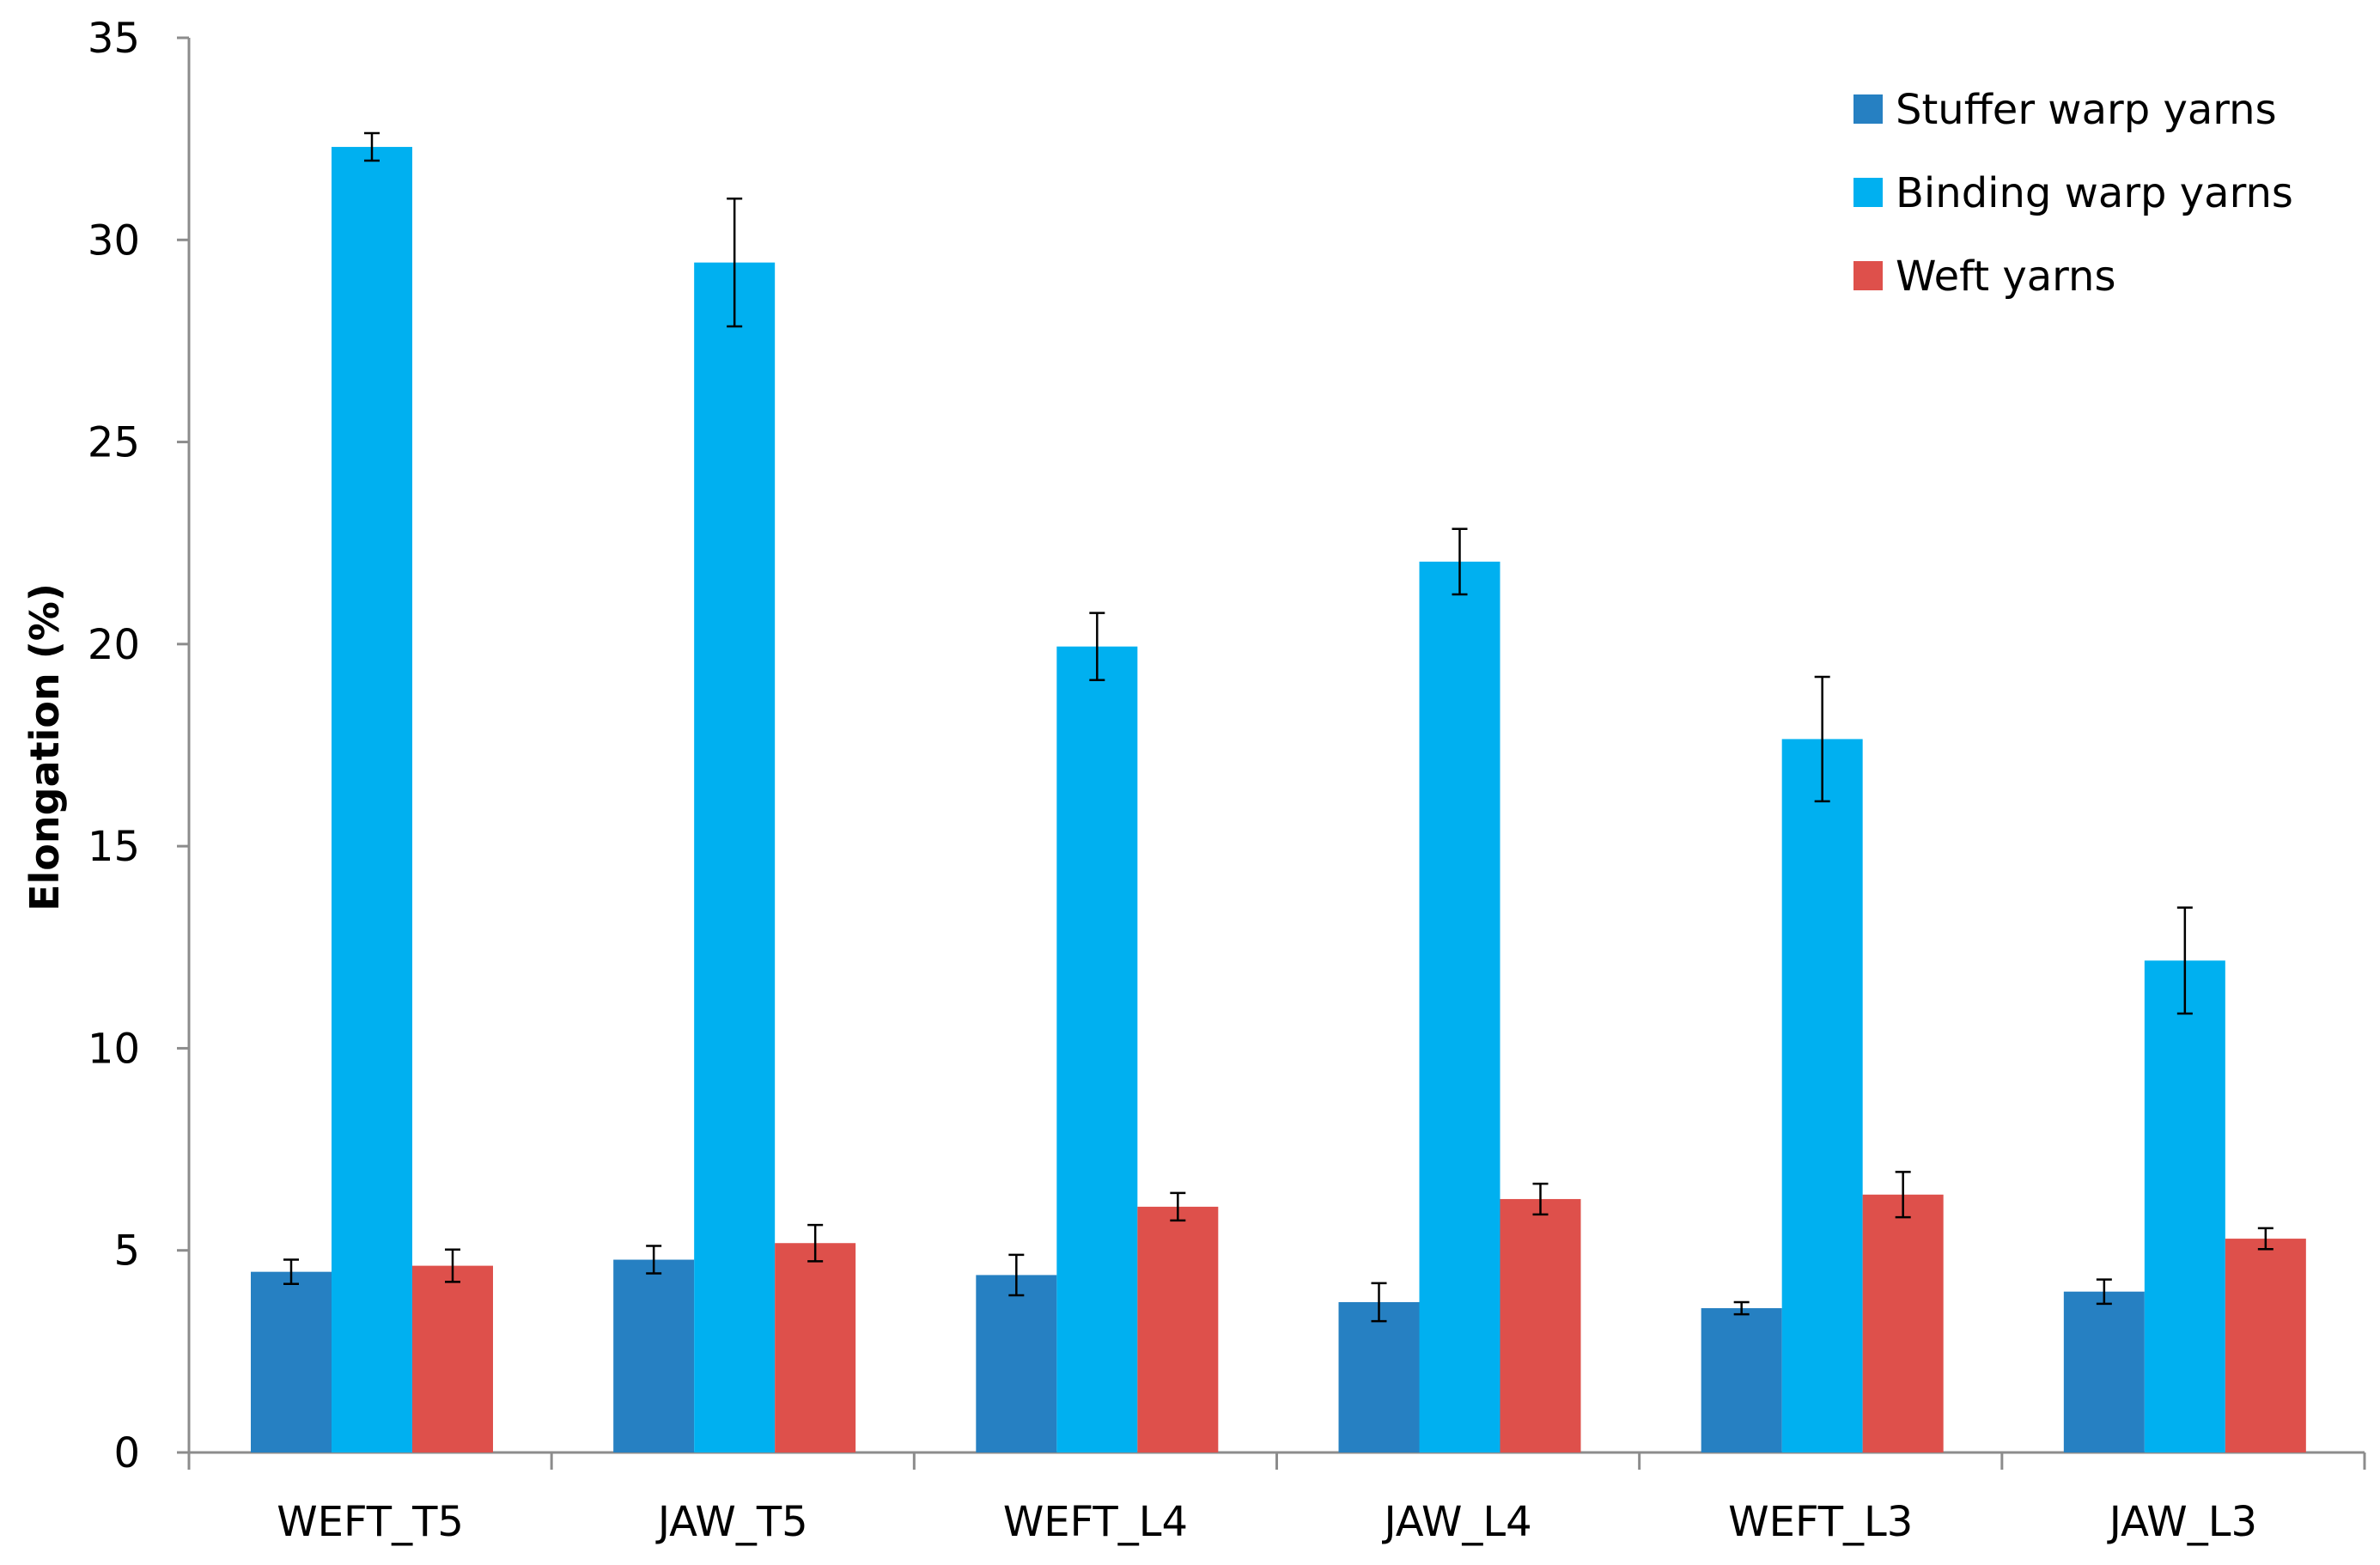 The height and width of the screenshot is (1565, 2380). I want to click on y-tick-label: 35, so click(114, 39).